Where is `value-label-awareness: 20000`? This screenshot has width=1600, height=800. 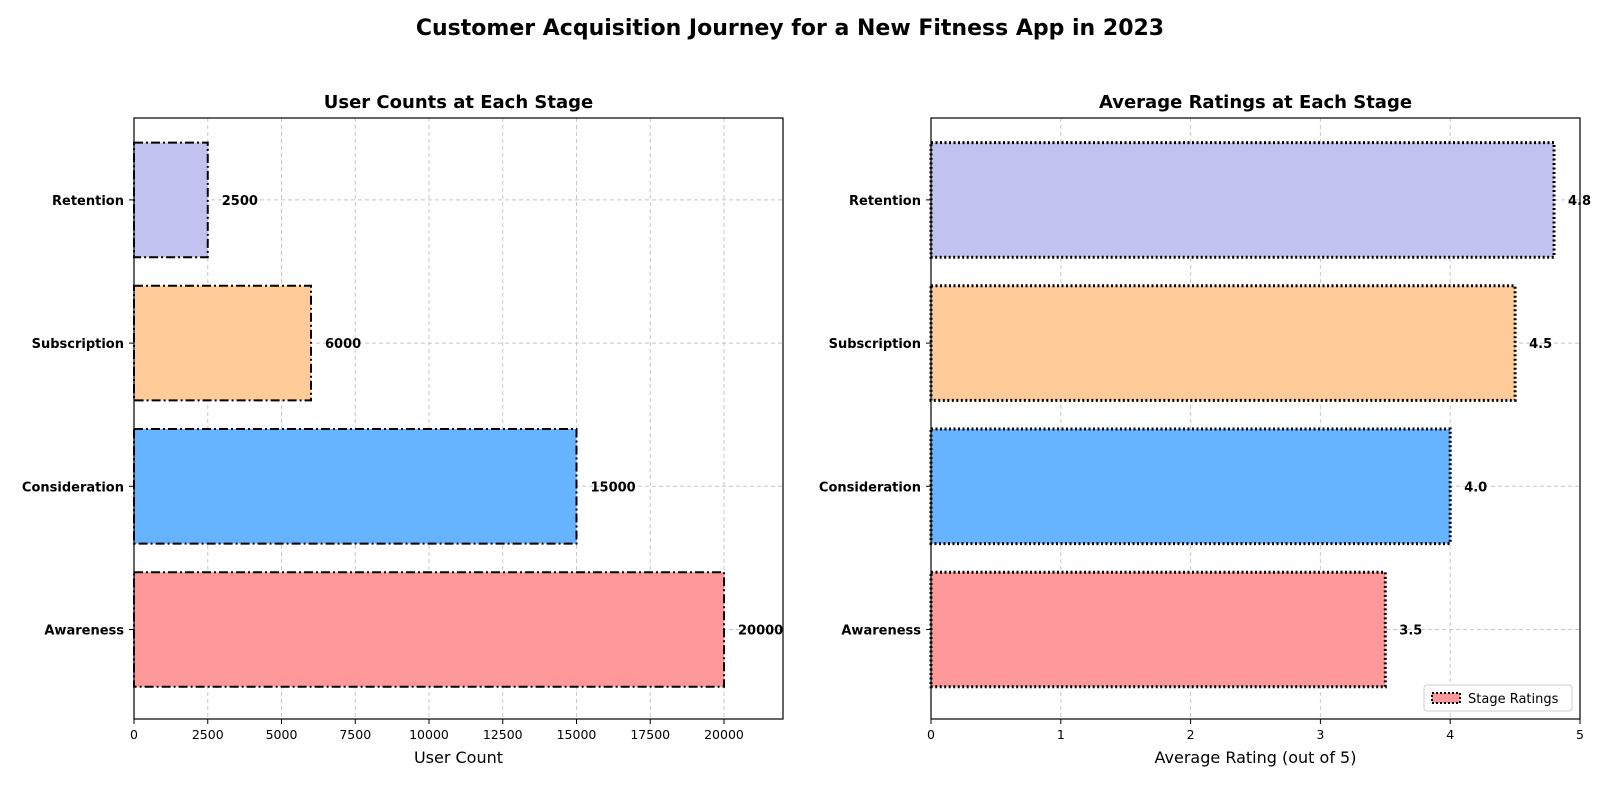
value-label-awareness: 20000 is located at coordinates (760, 631).